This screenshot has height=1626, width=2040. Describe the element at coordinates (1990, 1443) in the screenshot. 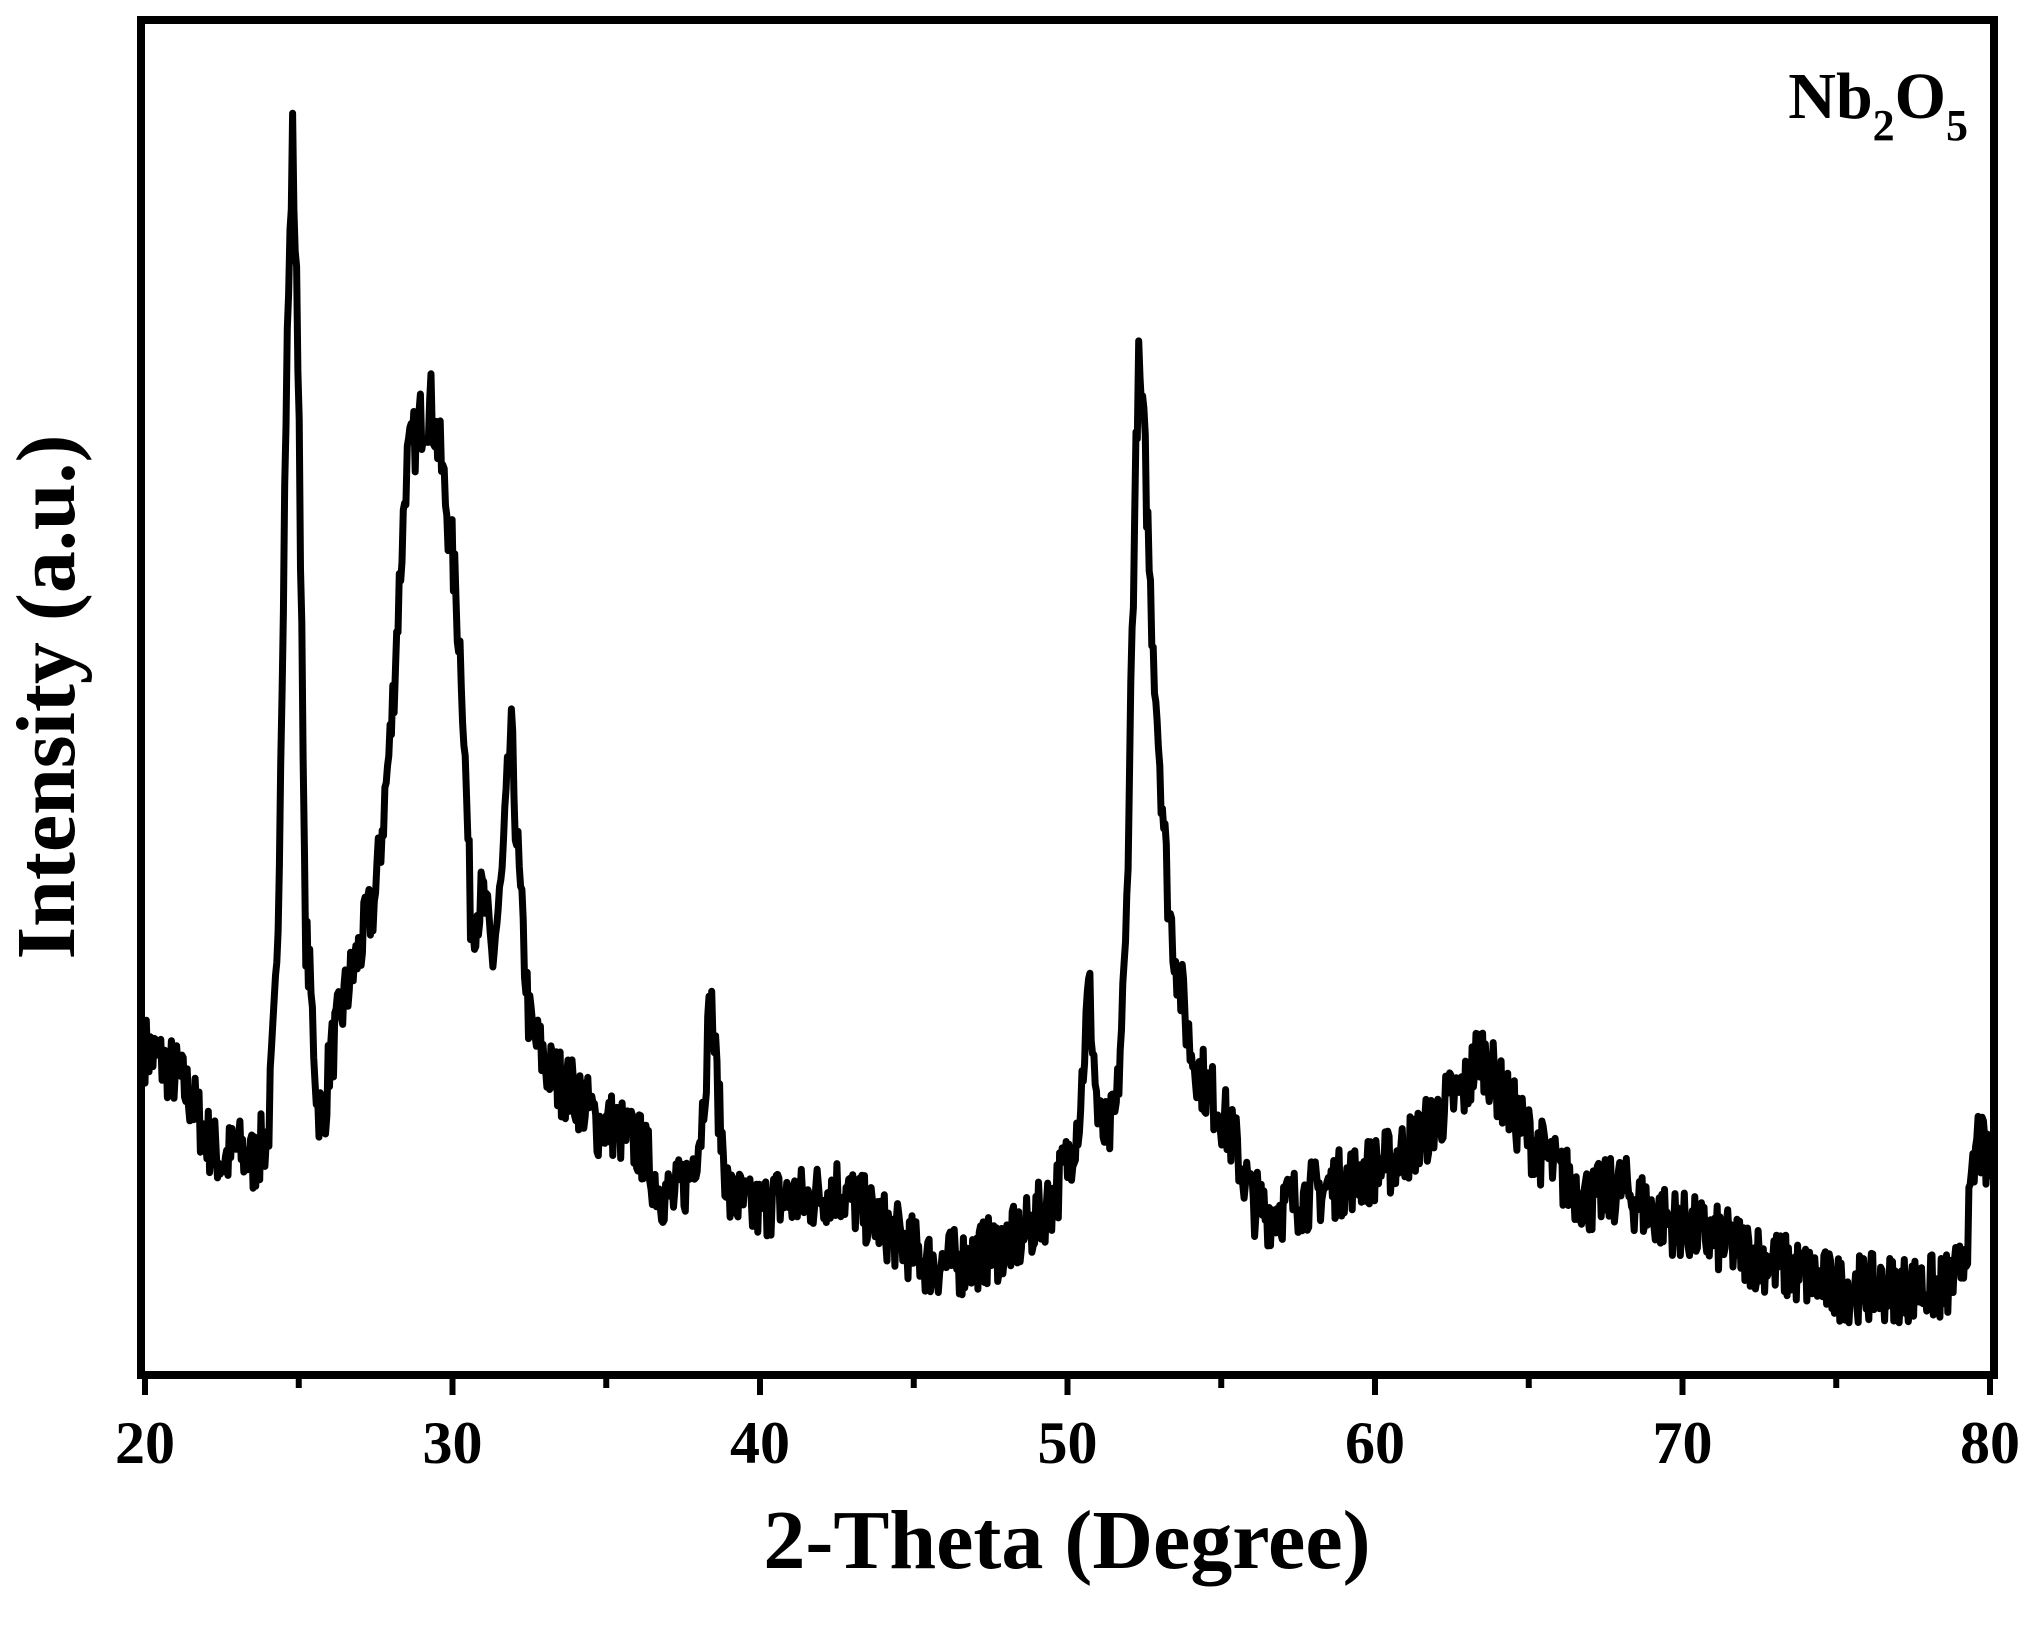

I see `x-tick-label: 80` at that location.